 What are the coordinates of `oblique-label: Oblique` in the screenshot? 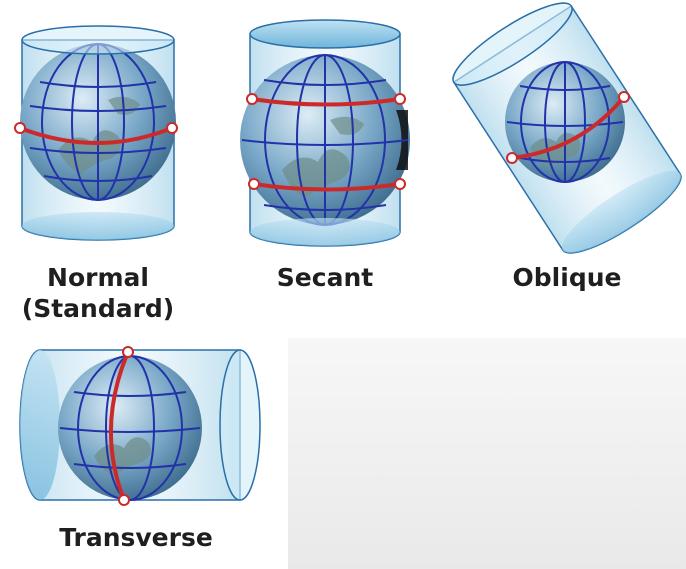 It's located at (567, 277).